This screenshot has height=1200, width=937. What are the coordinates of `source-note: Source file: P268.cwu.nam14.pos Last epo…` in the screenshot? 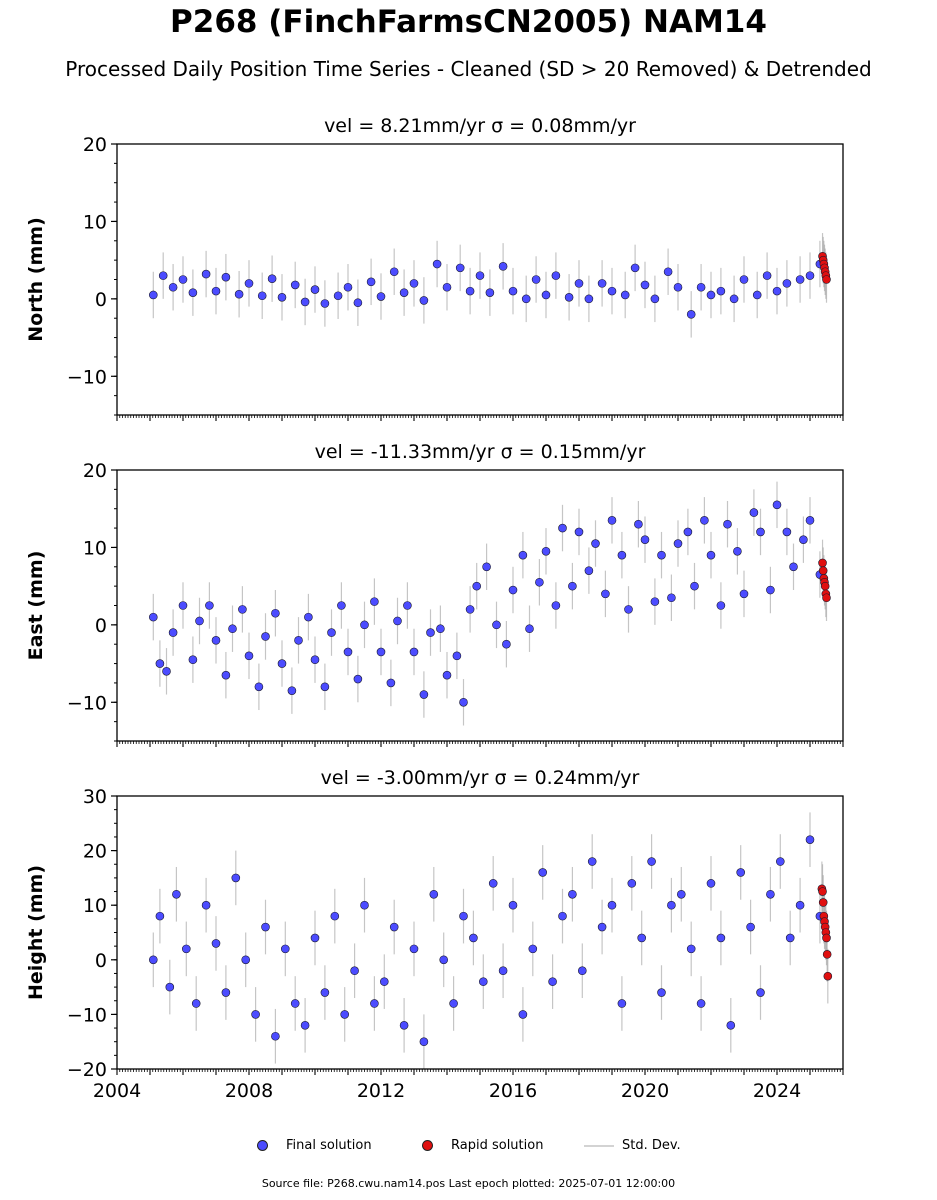 It's located at (468, 1183).